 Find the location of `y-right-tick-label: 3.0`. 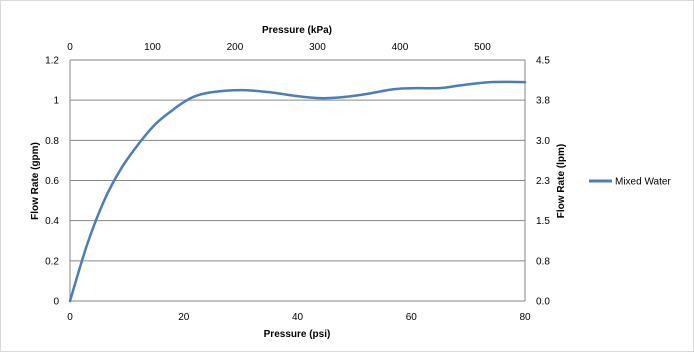

y-right-tick-label: 3.0 is located at coordinates (543, 141).